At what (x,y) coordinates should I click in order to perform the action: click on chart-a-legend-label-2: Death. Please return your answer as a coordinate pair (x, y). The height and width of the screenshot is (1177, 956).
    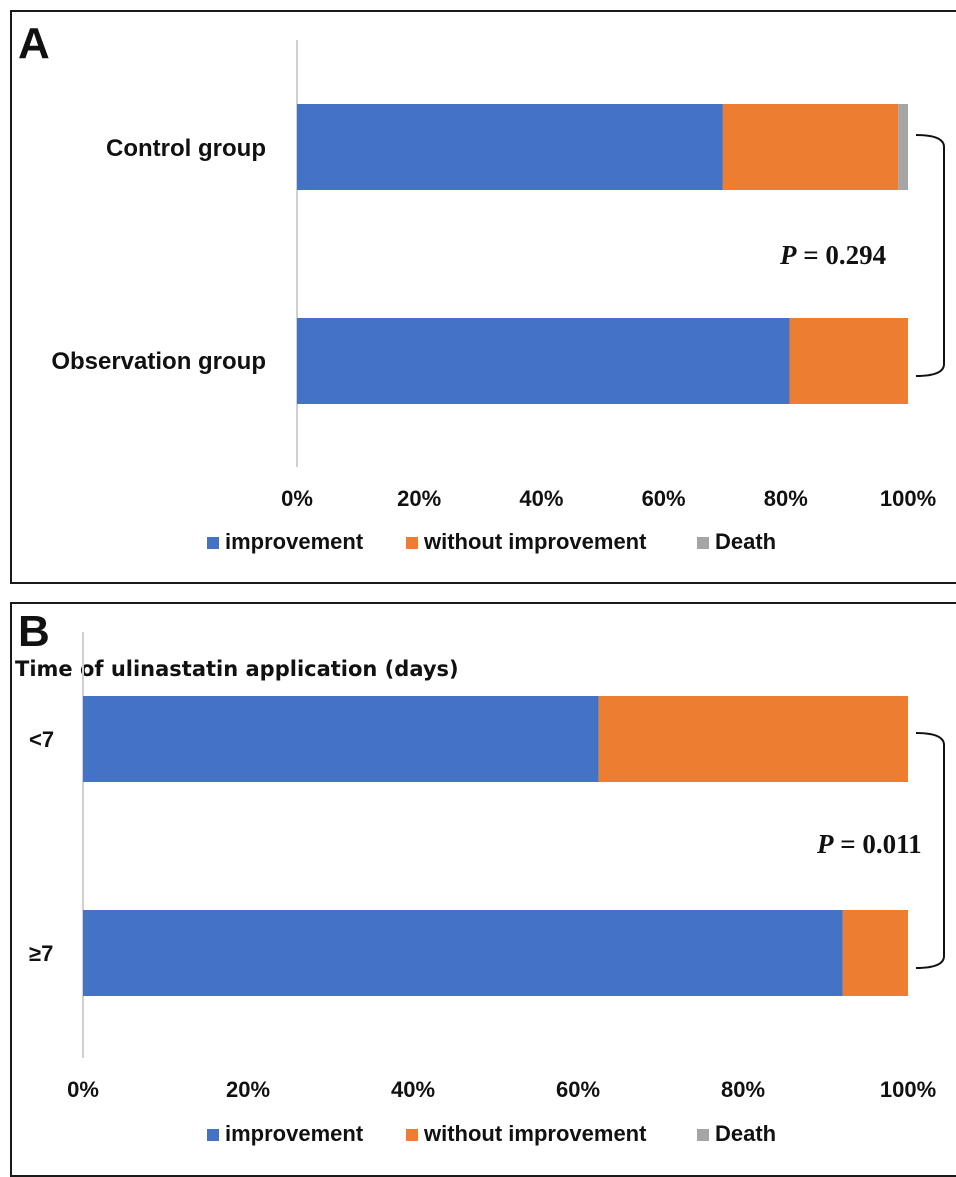
    Looking at the image, I should click on (745, 541).